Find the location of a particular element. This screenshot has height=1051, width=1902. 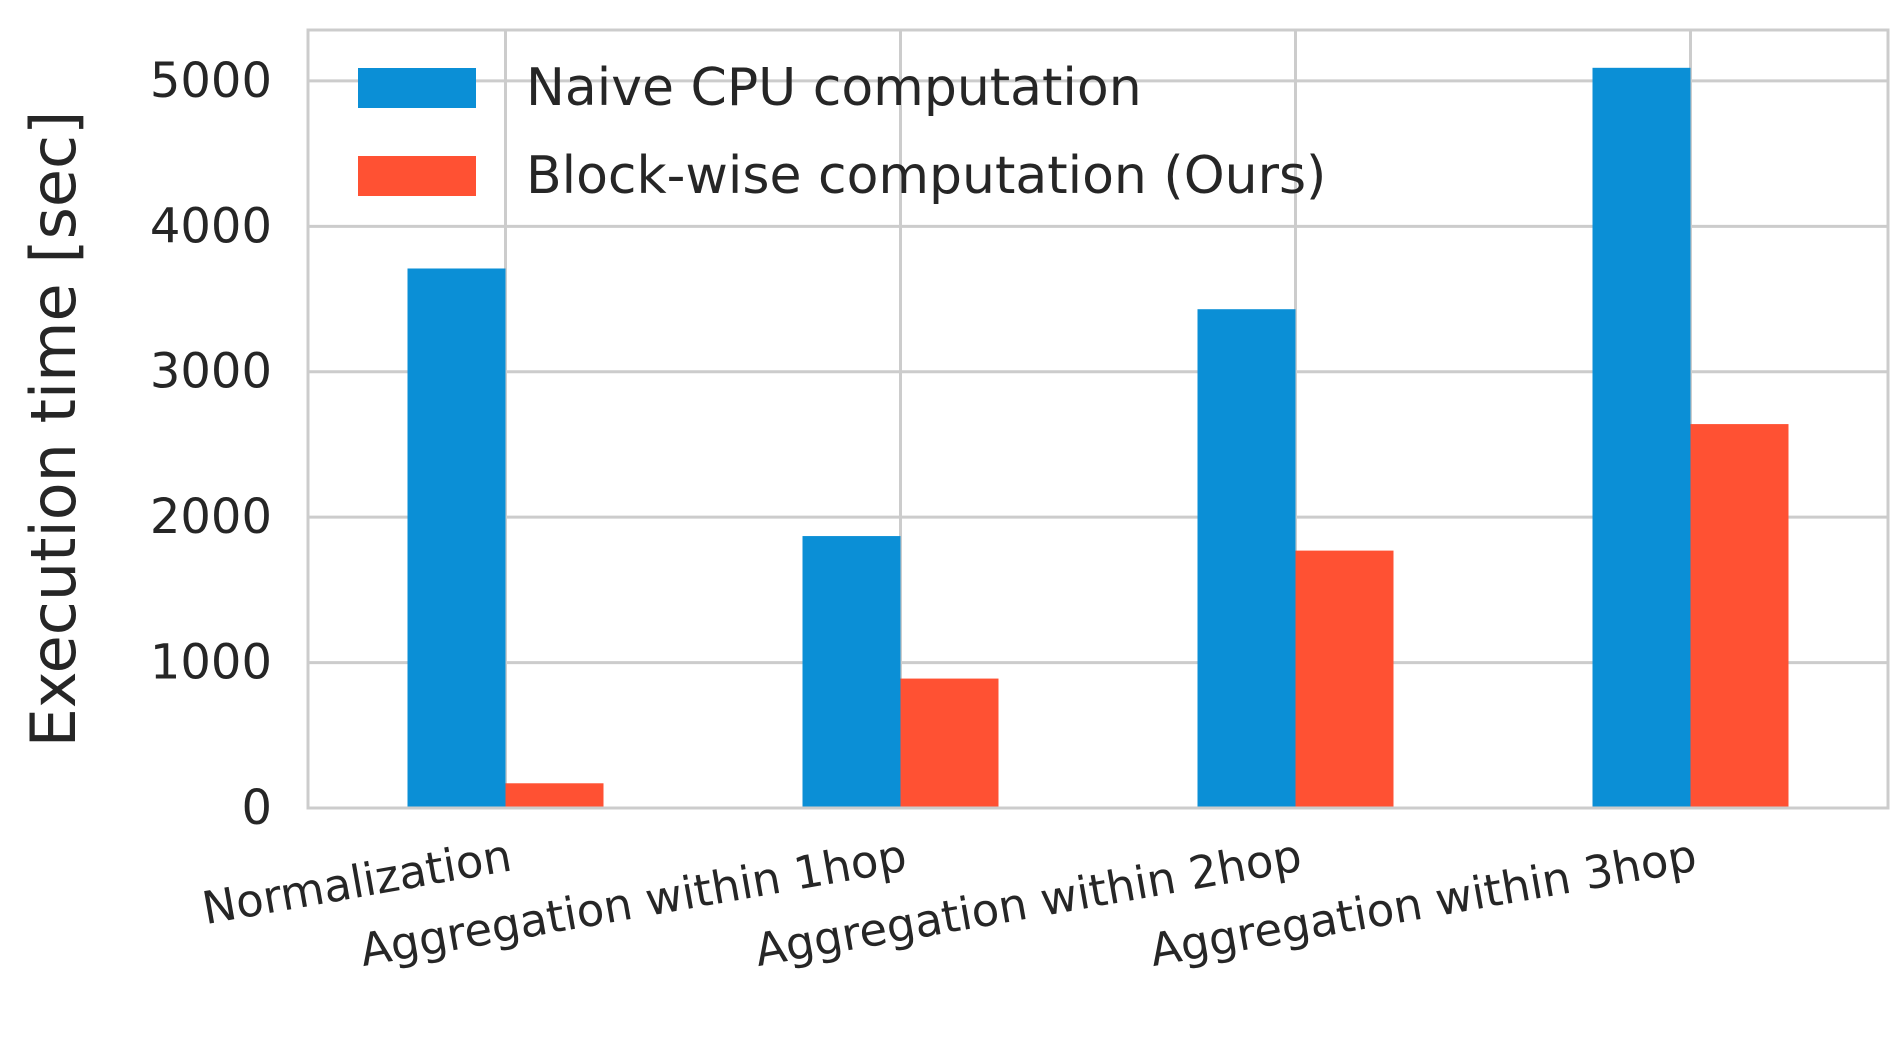

y-tick-label: 1000 is located at coordinates (211, 663).